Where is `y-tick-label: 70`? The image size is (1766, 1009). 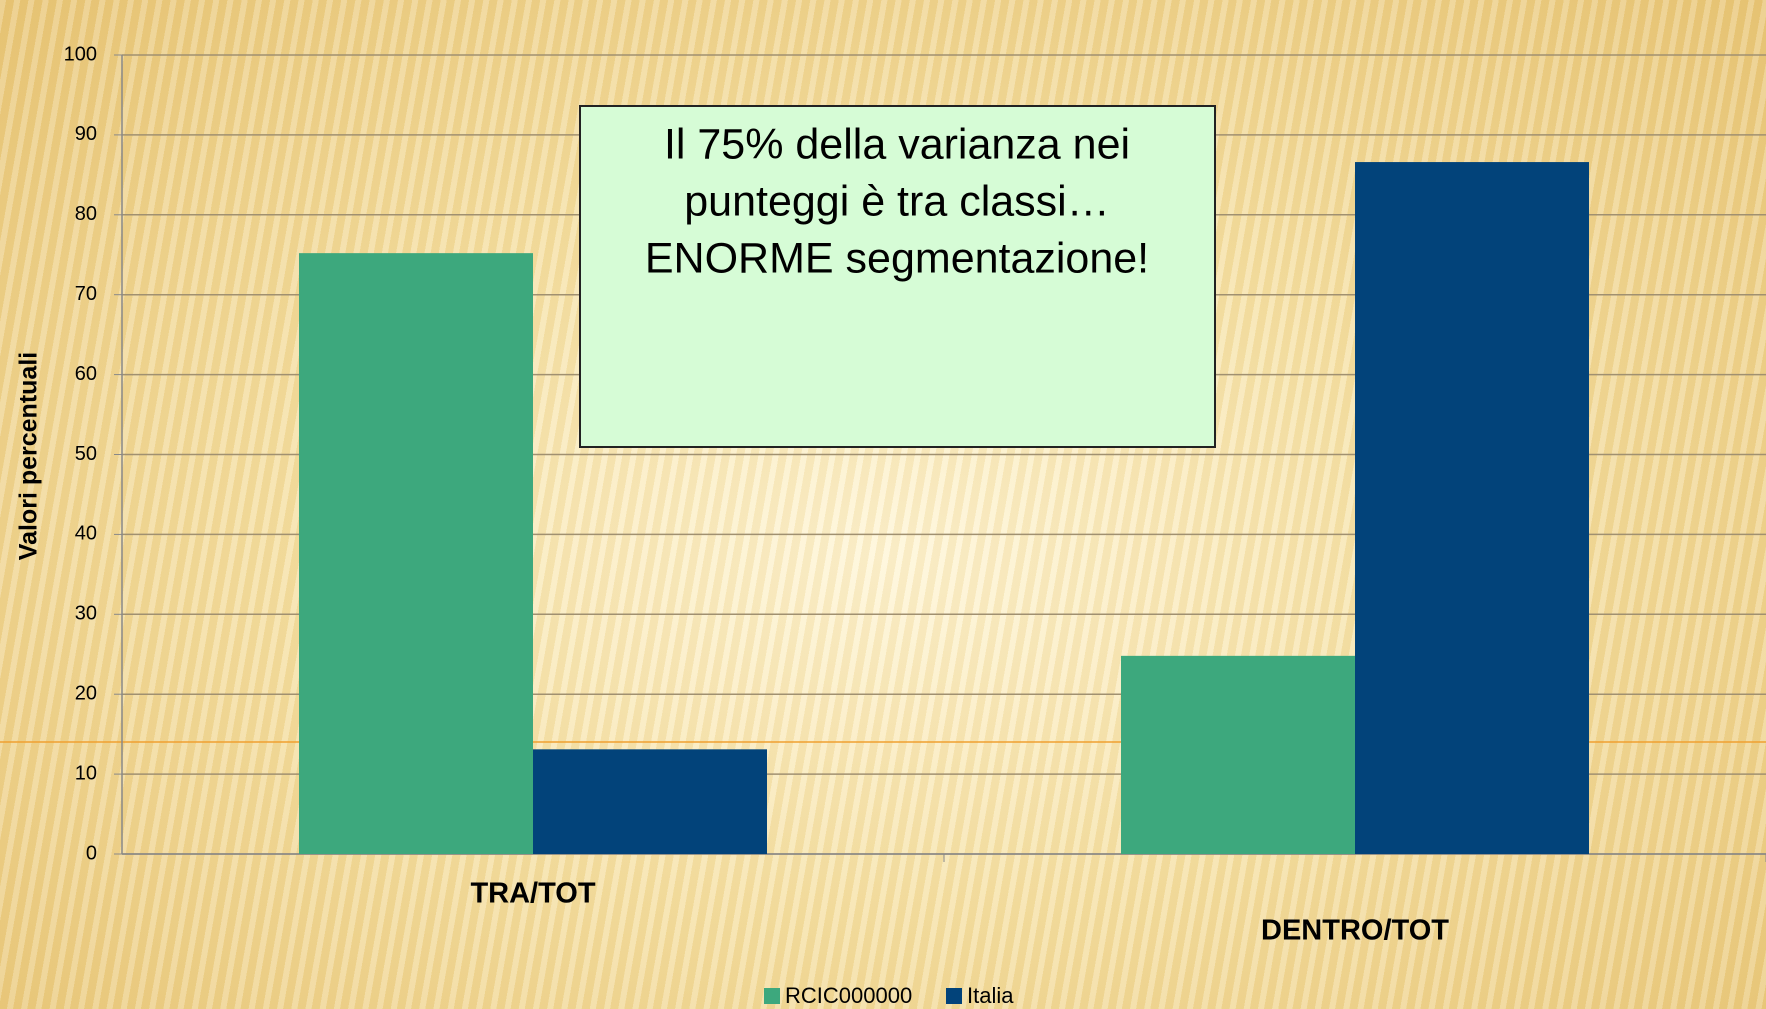
y-tick-label: 70 is located at coordinates (86, 294).